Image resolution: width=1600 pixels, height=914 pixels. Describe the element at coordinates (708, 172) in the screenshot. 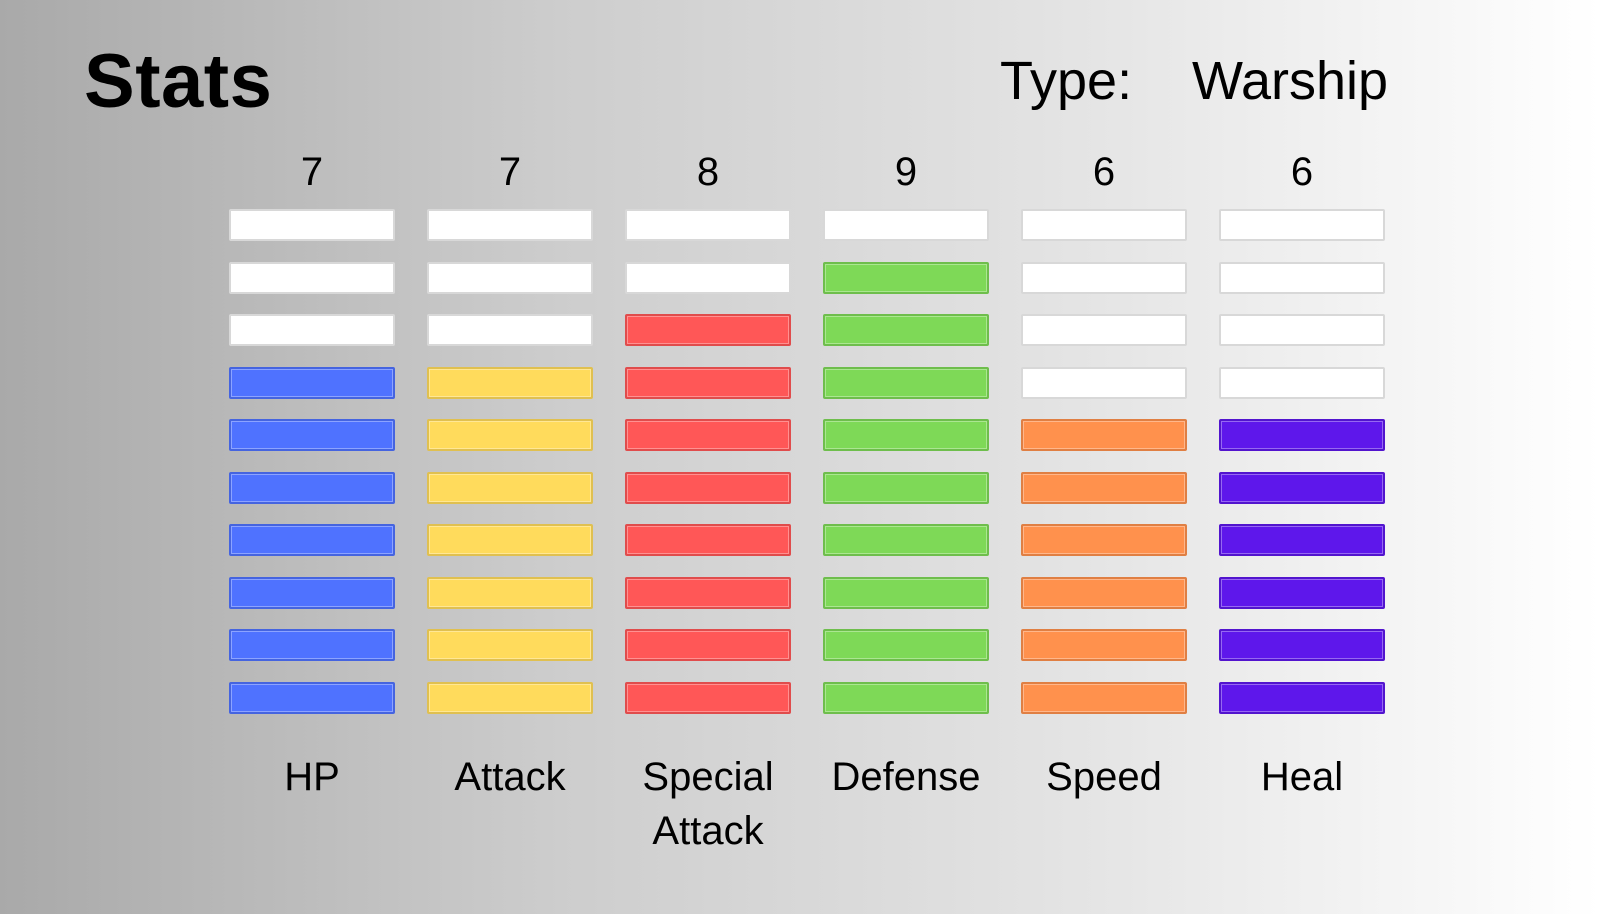

I see `stat-value-special-attack: 8` at that location.